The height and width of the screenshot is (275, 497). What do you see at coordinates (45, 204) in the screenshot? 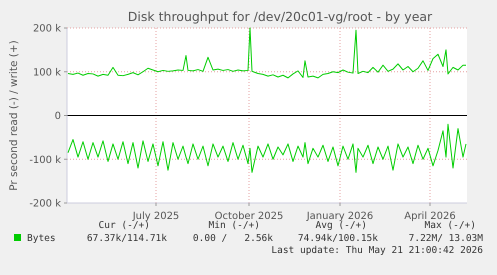
I see `y-tick-label: -200 k` at bounding box center [45, 204].